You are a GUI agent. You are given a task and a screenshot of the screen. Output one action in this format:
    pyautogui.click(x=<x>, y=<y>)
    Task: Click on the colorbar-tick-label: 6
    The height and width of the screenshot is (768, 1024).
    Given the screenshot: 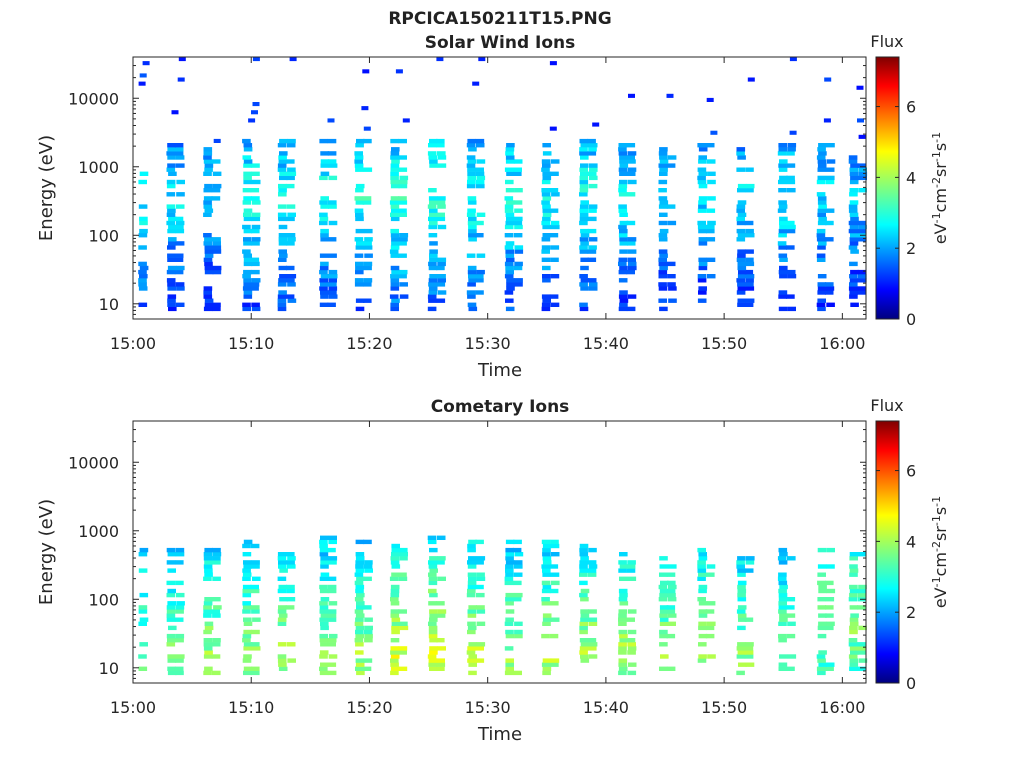 What is the action you would take?
    pyautogui.click(x=911, y=471)
    